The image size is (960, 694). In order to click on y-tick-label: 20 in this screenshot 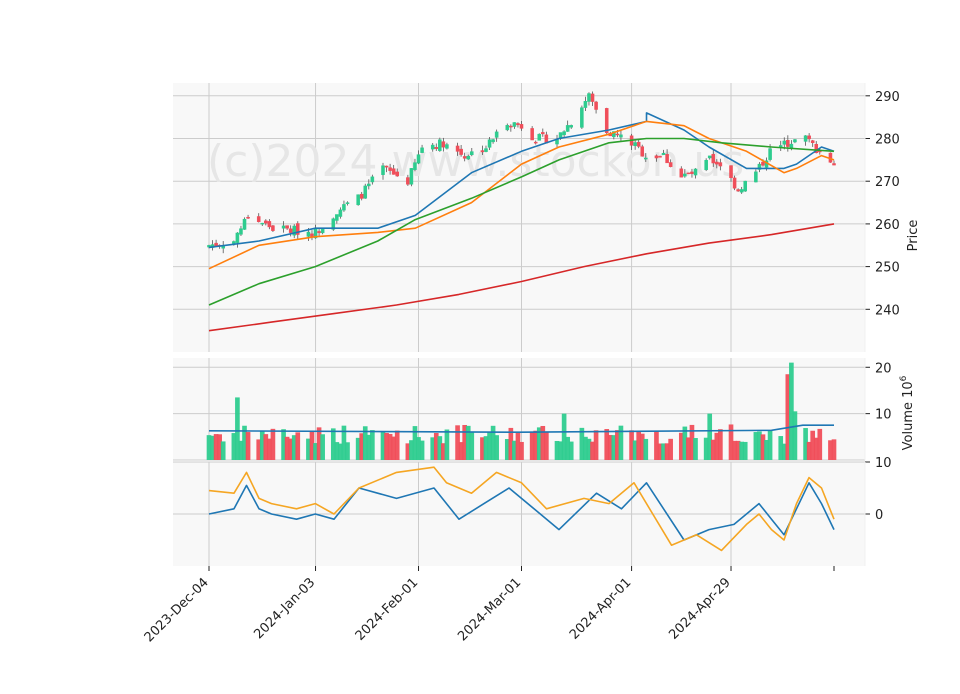, I will do `click(883, 368)`.